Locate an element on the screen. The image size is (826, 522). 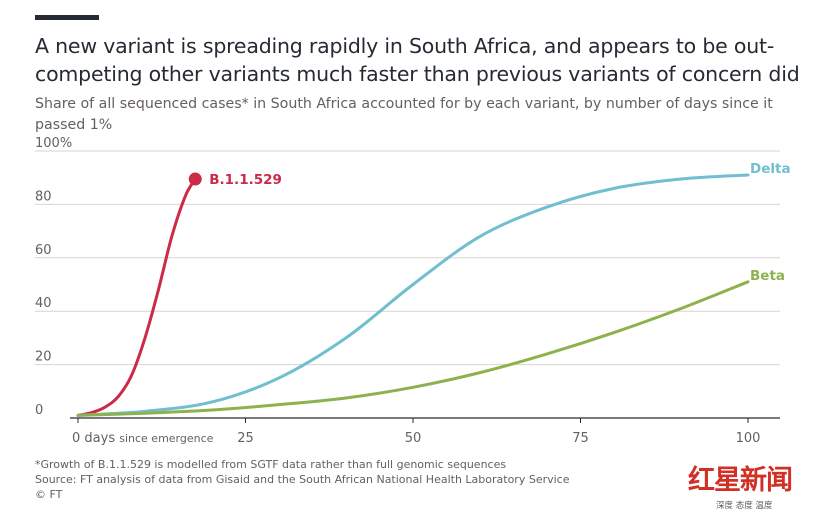
series-label-b-1-1-529: B.1.1.529 is located at coordinates (245, 180).